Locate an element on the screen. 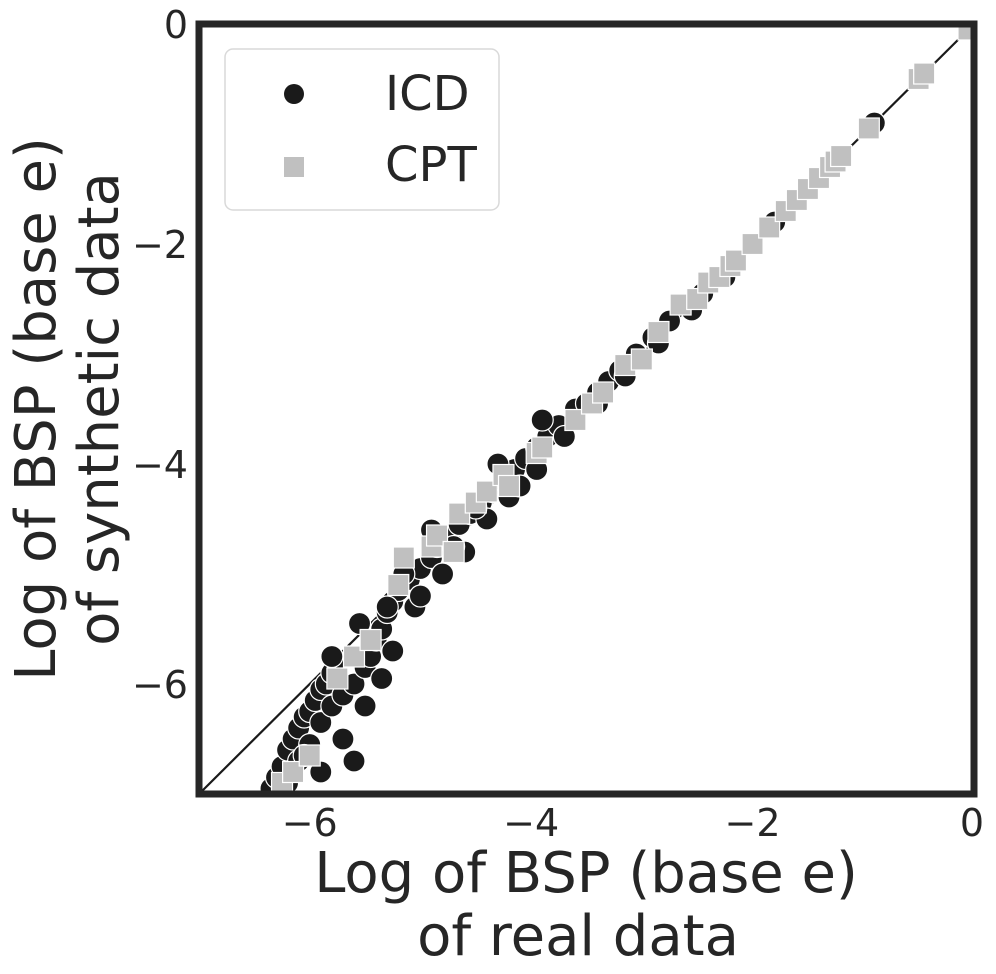 The image size is (996, 974). y-axis-label-line-2: of synthetic data is located at coordinates (99, 409).